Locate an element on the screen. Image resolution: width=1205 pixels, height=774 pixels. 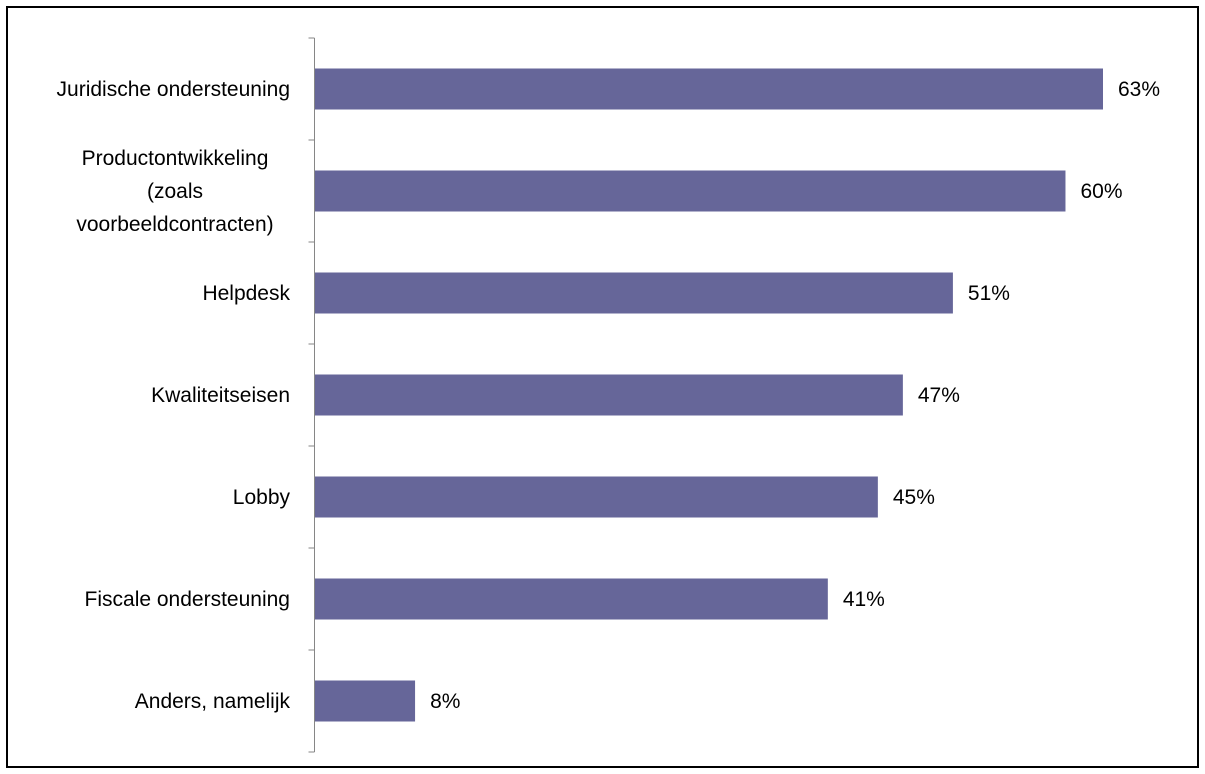
data-label: 41% is located at coordinates (864, 599).